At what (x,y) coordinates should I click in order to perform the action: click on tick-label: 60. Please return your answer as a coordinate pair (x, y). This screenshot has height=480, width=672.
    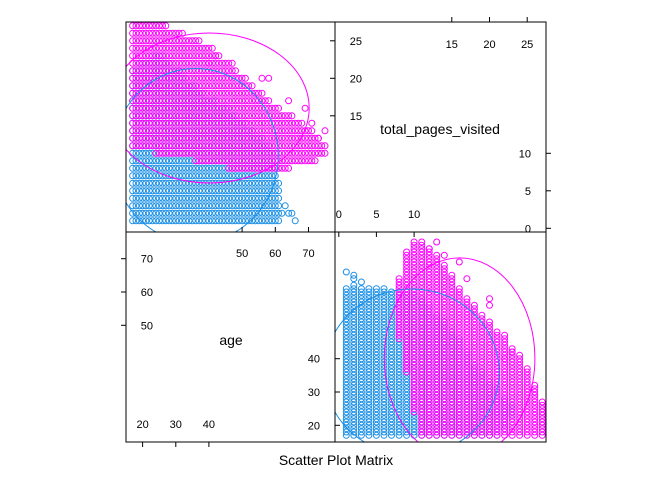
    Looking at the image, I should click on (147, 293).